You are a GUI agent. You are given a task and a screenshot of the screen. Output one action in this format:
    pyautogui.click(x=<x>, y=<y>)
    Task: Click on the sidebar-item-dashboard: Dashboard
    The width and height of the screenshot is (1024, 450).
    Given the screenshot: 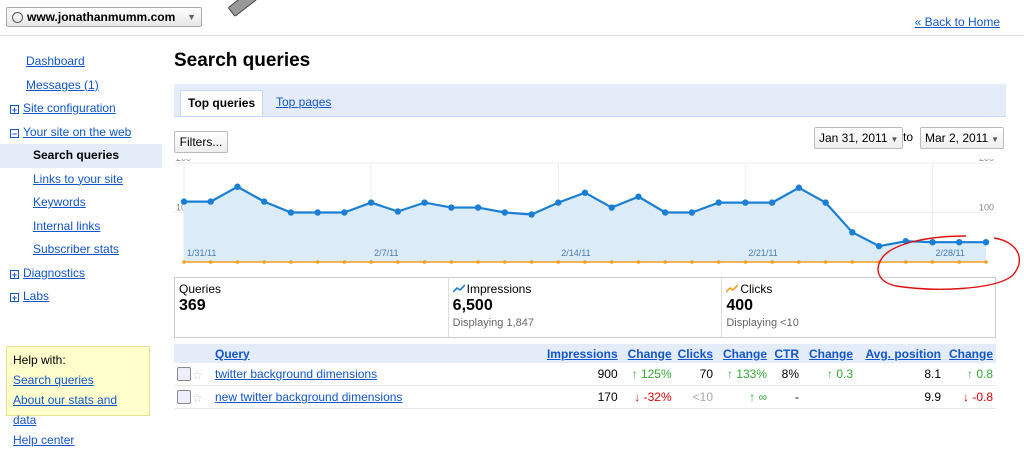 What is the action you would take?
    pyautogui.click(x=81, y=62)
    